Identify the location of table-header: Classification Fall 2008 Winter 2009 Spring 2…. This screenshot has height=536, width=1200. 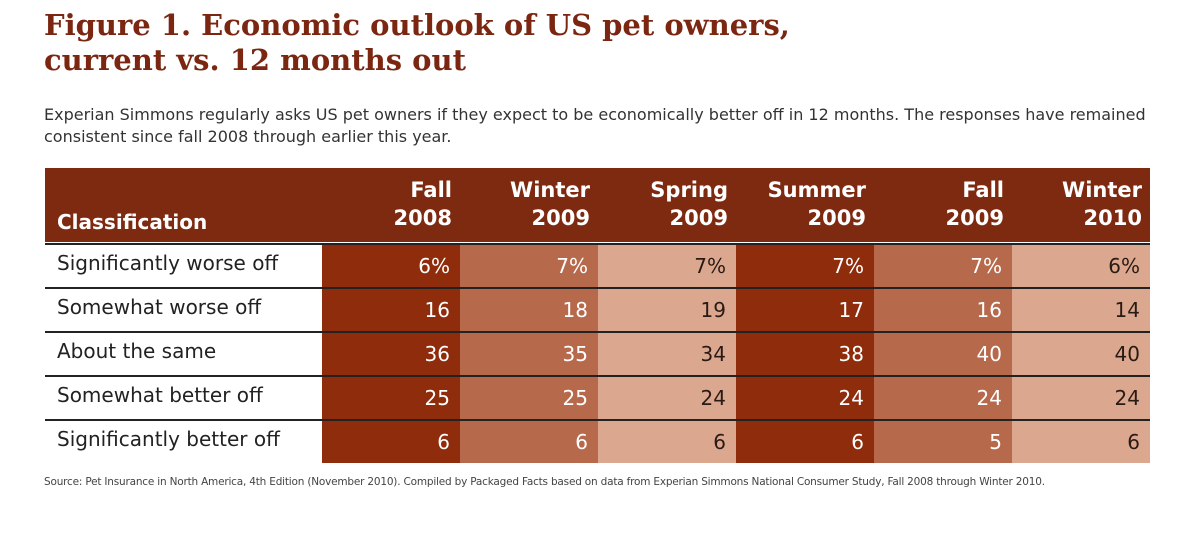
(597, 205).